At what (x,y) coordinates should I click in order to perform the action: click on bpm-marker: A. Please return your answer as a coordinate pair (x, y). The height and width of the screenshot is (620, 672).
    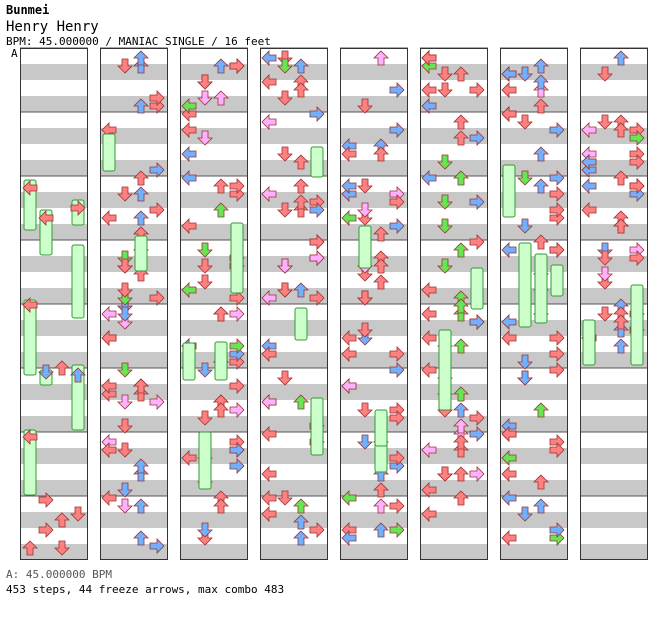
    Looking at the image, I should click on (14, 53).